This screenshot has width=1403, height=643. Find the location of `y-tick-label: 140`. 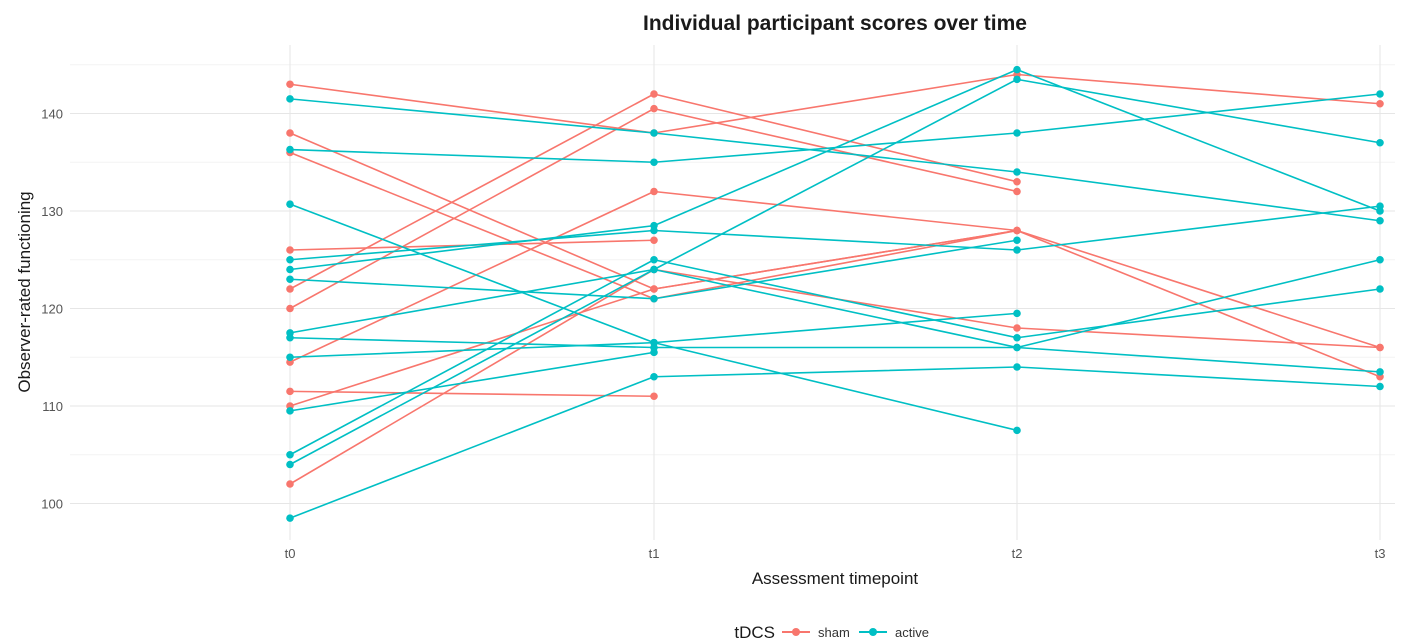

y-tick-label: 140 is located at coordinates (52, 114).